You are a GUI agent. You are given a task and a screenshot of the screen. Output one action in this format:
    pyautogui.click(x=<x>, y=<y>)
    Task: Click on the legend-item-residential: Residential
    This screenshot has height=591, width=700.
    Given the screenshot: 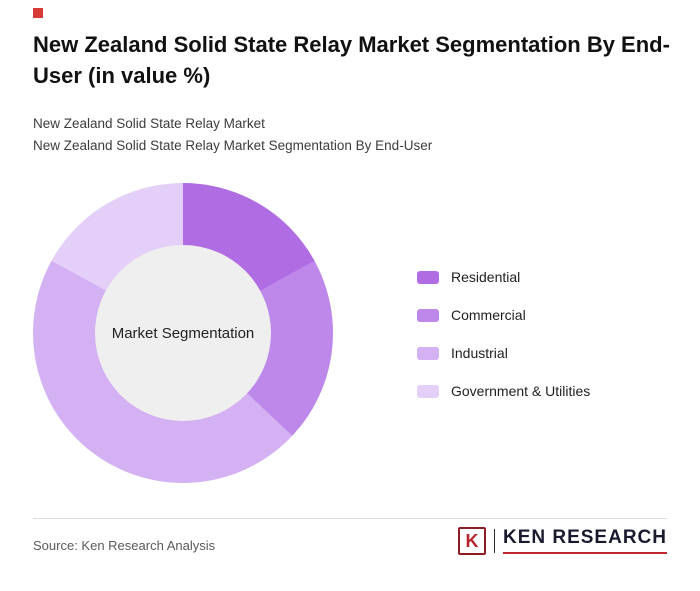 What is the action you would take?
    pyautogui.click(x=503, y=277)
    